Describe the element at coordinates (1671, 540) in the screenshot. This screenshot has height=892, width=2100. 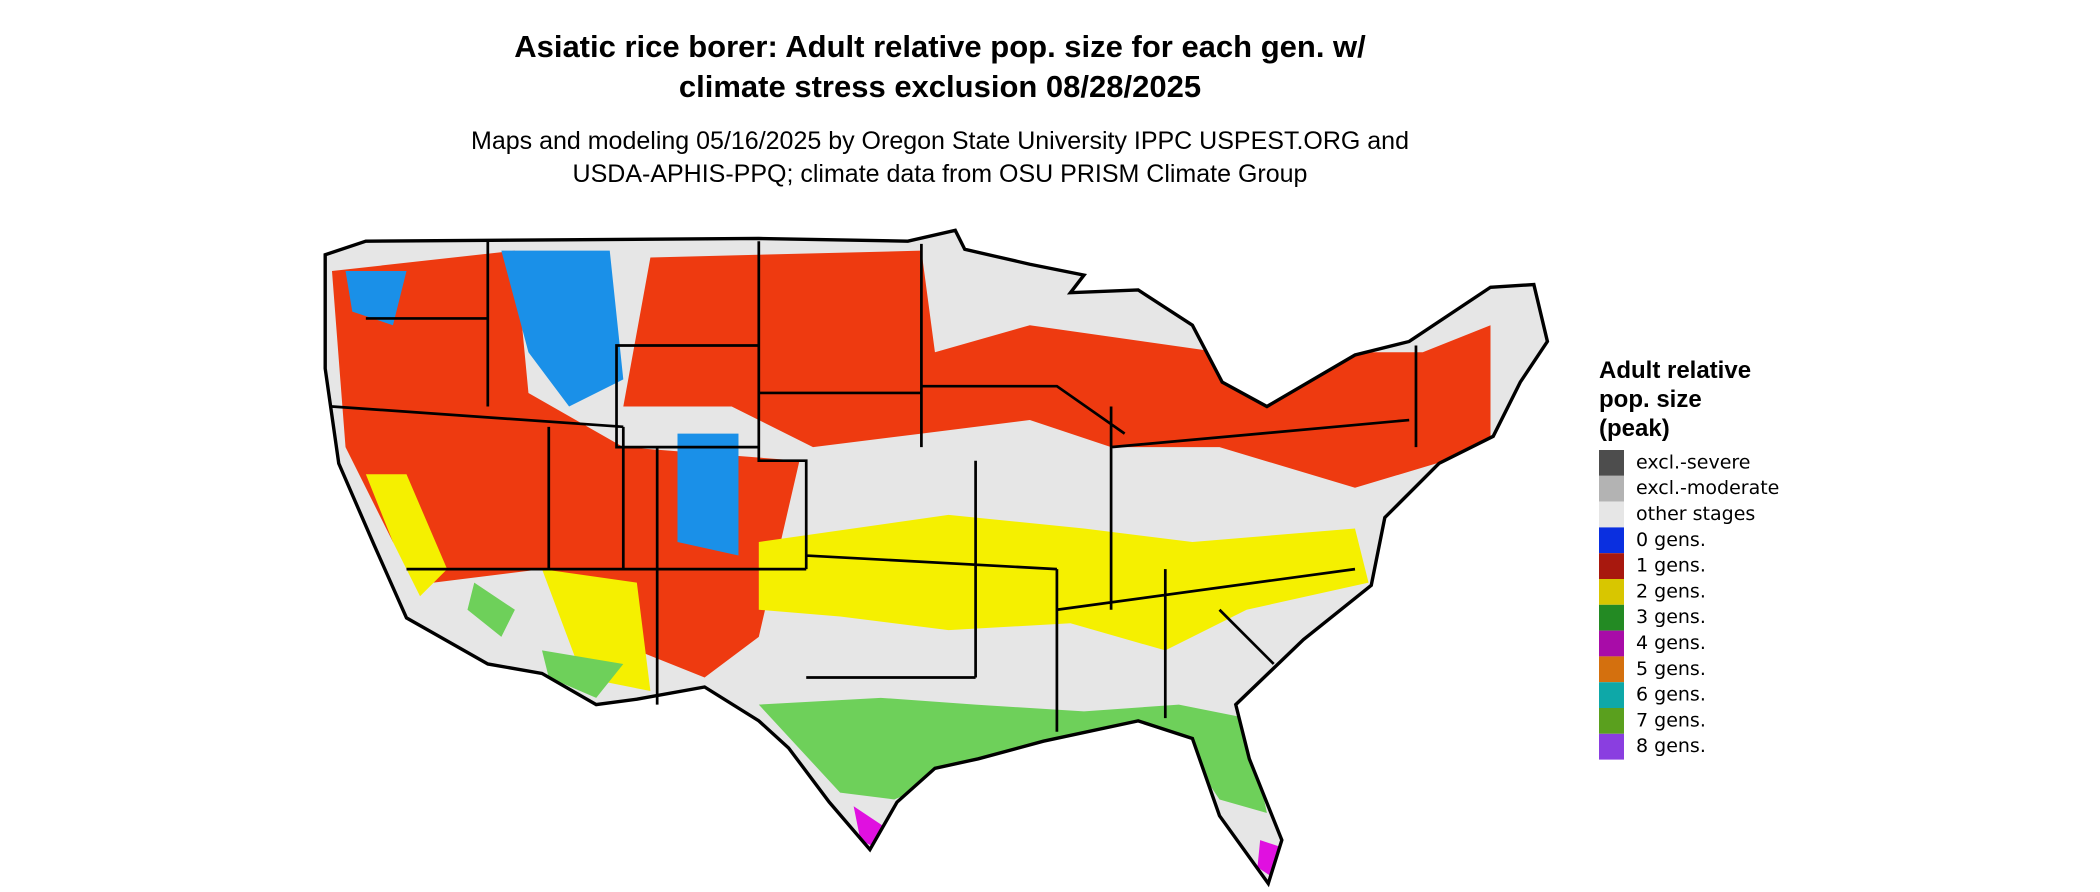
I see `legend-label: 0 gens.` at that location.